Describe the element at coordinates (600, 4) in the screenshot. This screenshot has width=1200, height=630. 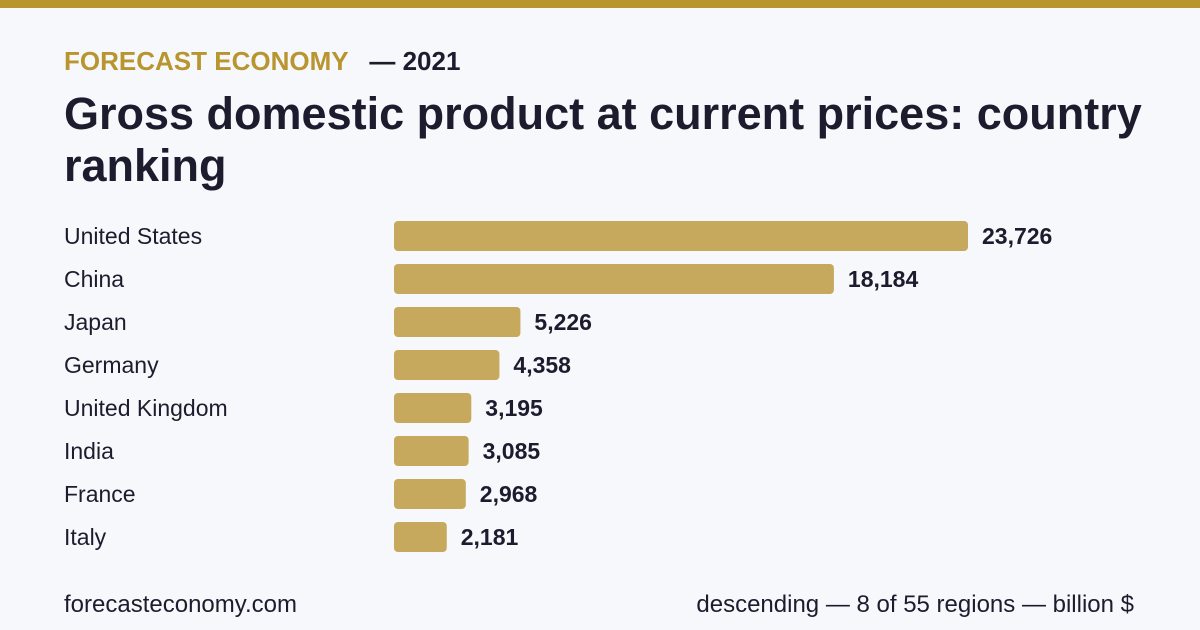
I see `top-accent-bar` at that location.